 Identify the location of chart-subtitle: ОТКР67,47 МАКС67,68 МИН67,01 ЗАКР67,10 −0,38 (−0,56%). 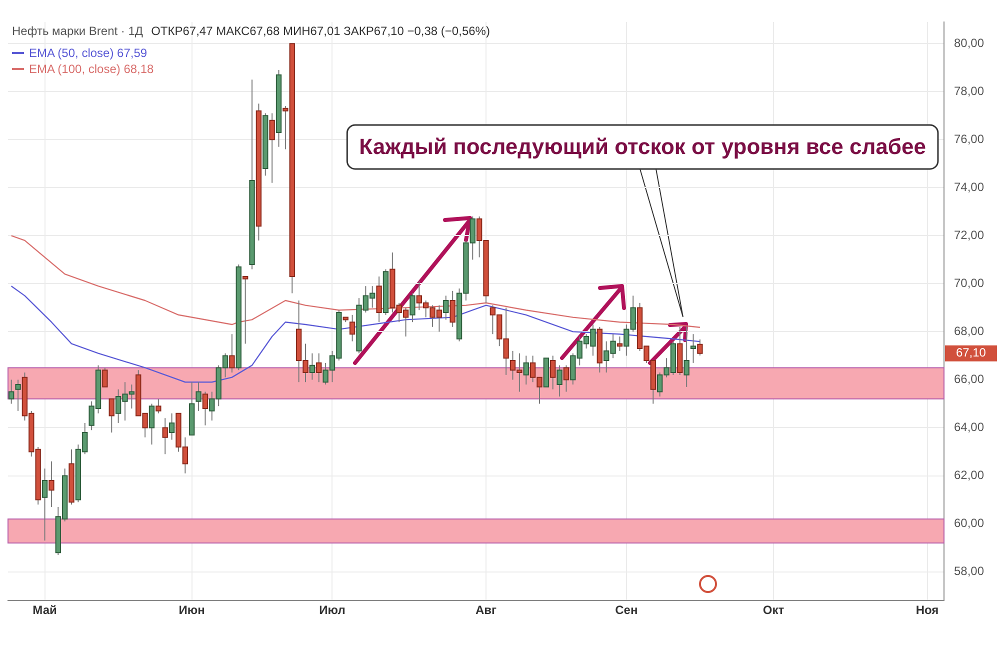
(320, 31).